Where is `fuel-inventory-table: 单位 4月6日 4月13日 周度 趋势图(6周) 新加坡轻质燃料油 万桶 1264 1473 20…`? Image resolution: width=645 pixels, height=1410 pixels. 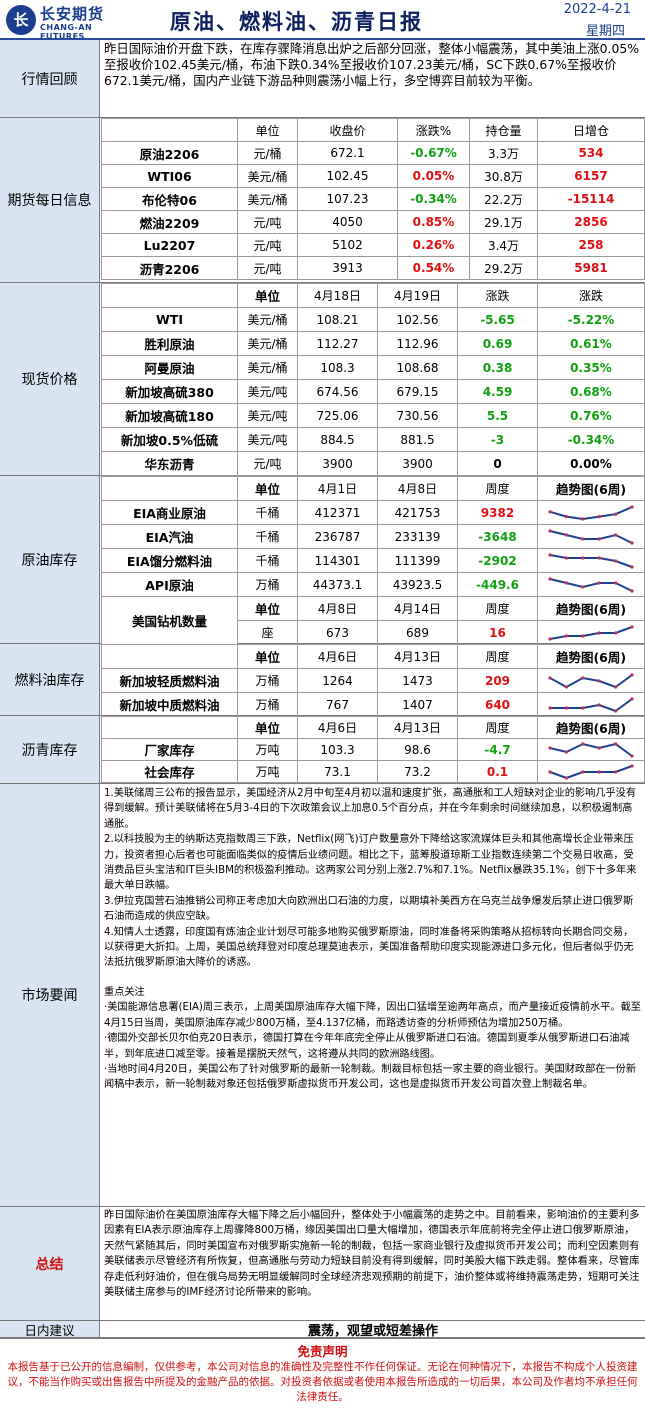 fuel-inventory-table: 单位 4月6日 4月13日 周度 趋势图(6周) 新加坡轻质燃料油 万桶 1264 1473 20… is located at coordinates (373, 680).